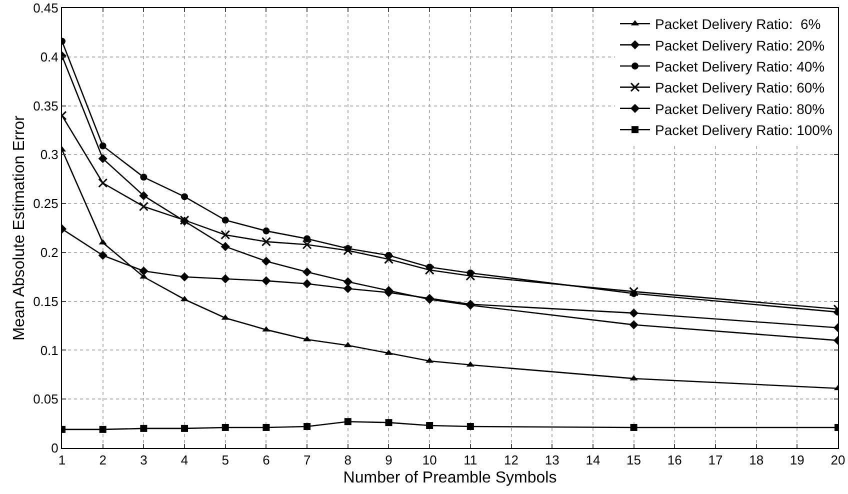 The image size is (848, 494). What do you see at coordinates (838, 460) in the screenshot?
I see `x-tick-label: 20` at bounding box center [838, 460].